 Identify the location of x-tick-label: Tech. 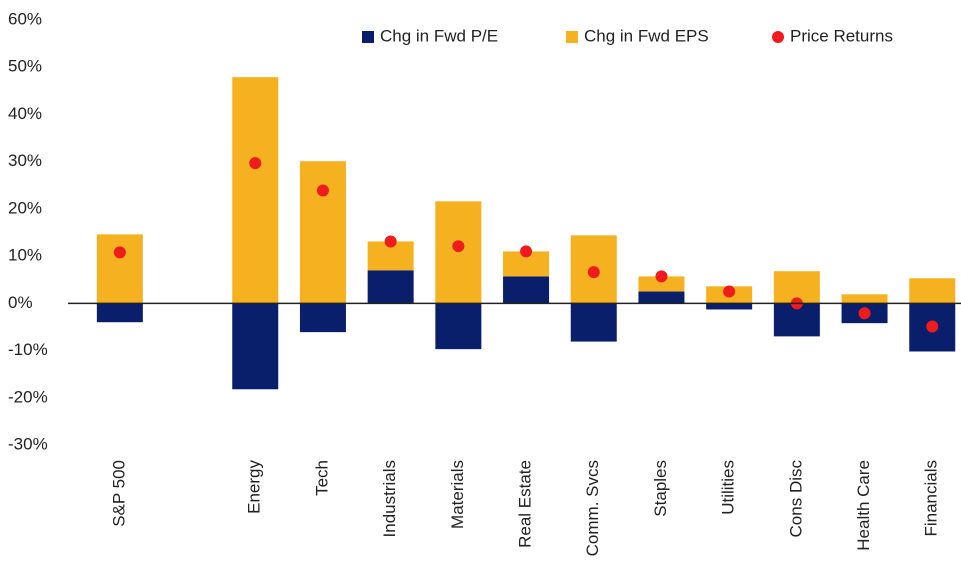
(321, 478).